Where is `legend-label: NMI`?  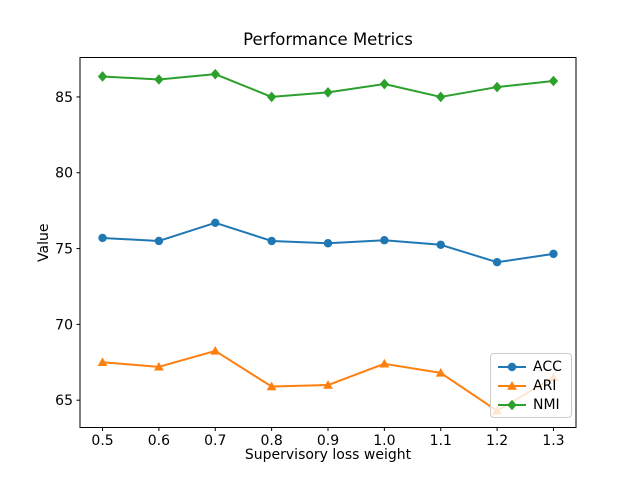 legend-label: NMI is located at coordinates (546, 404).